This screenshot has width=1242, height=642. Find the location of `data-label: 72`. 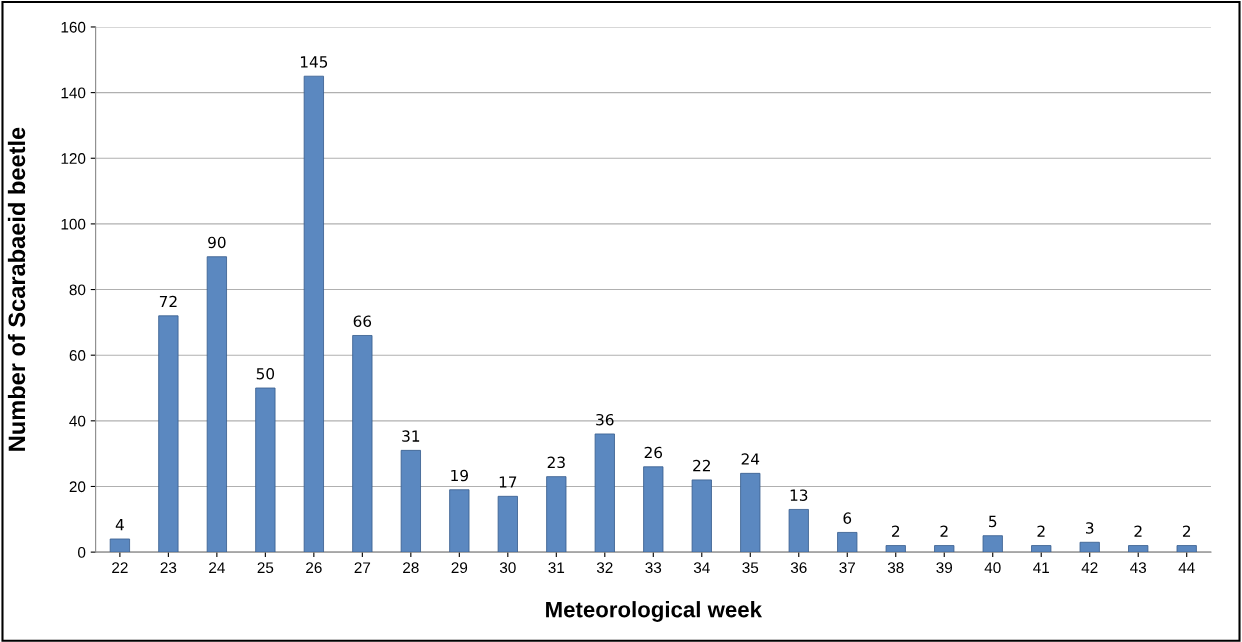

data-label: 72 is located at coordinates (168, 301).